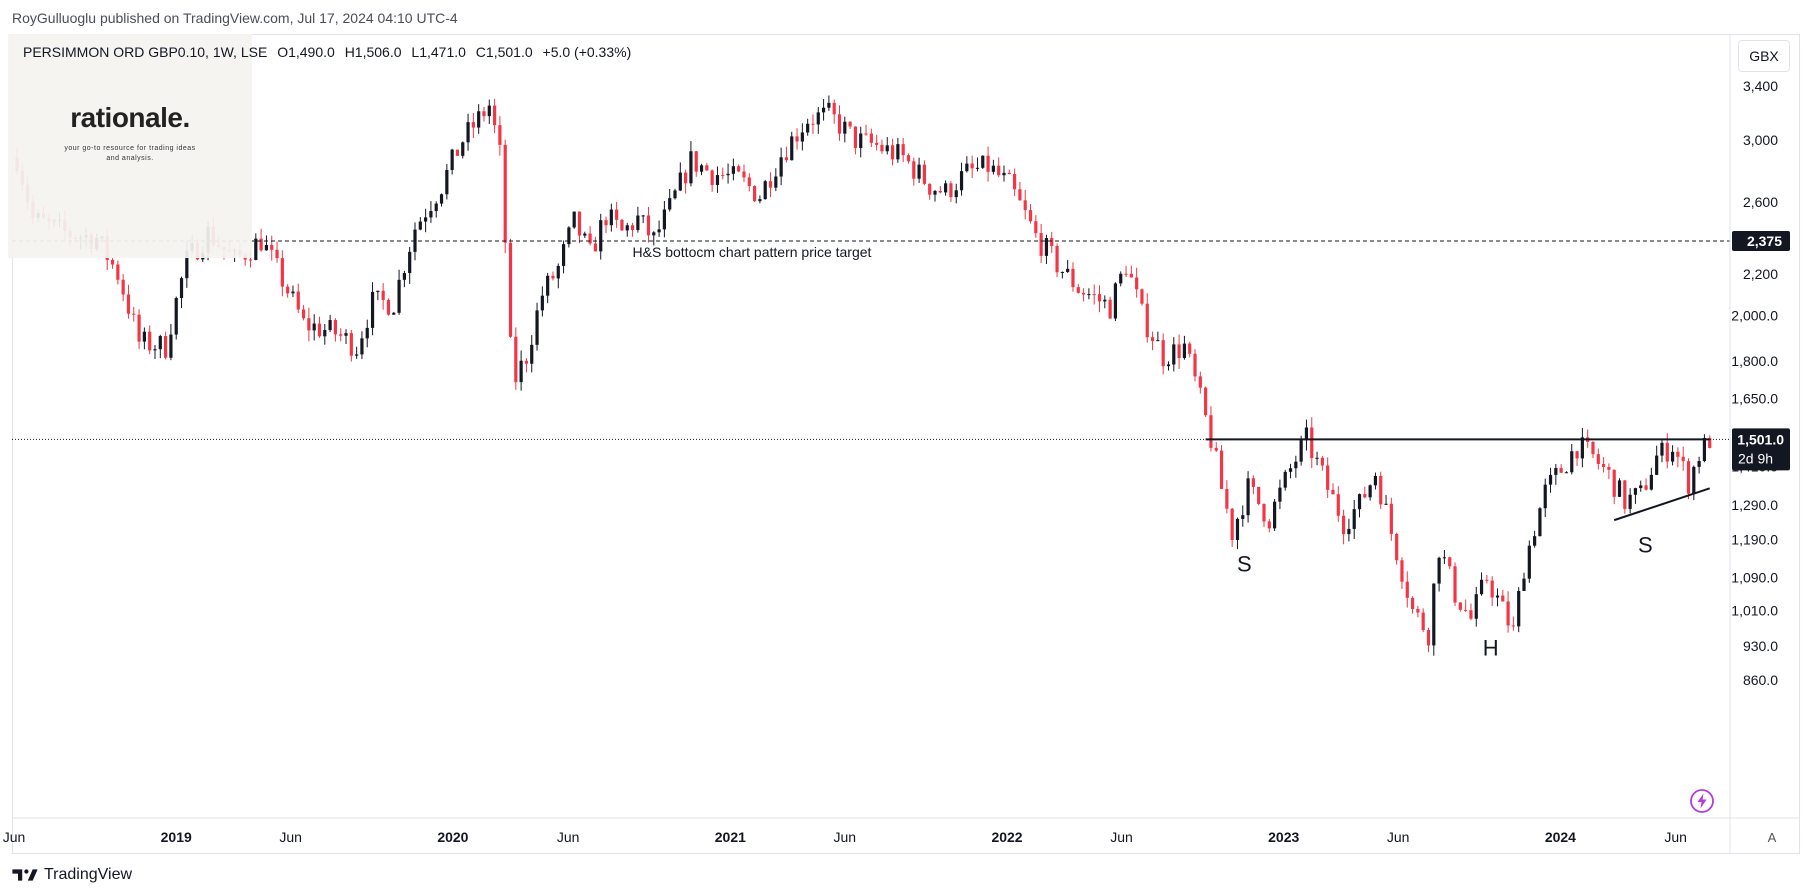 The width and height of the screenshot is (1815, 896). I want to click on x-tick-label: 2023, so click(1283, 837).